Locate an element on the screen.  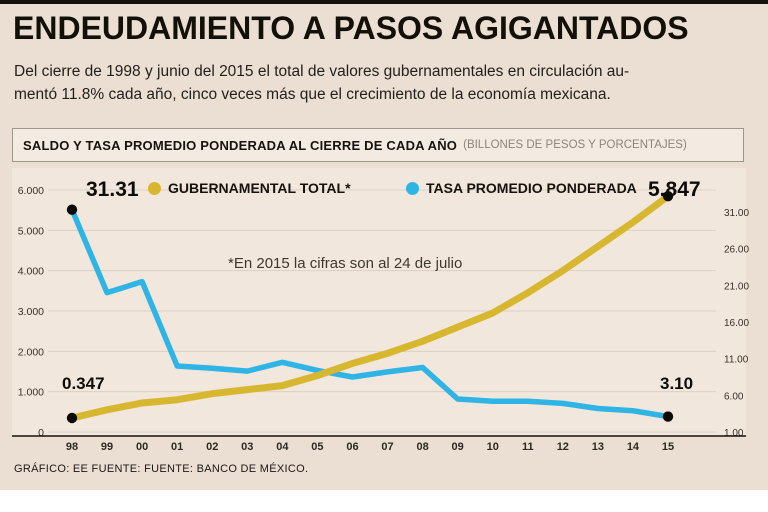
yellow-legend-dot-icon is located at coordinates (154, 188).